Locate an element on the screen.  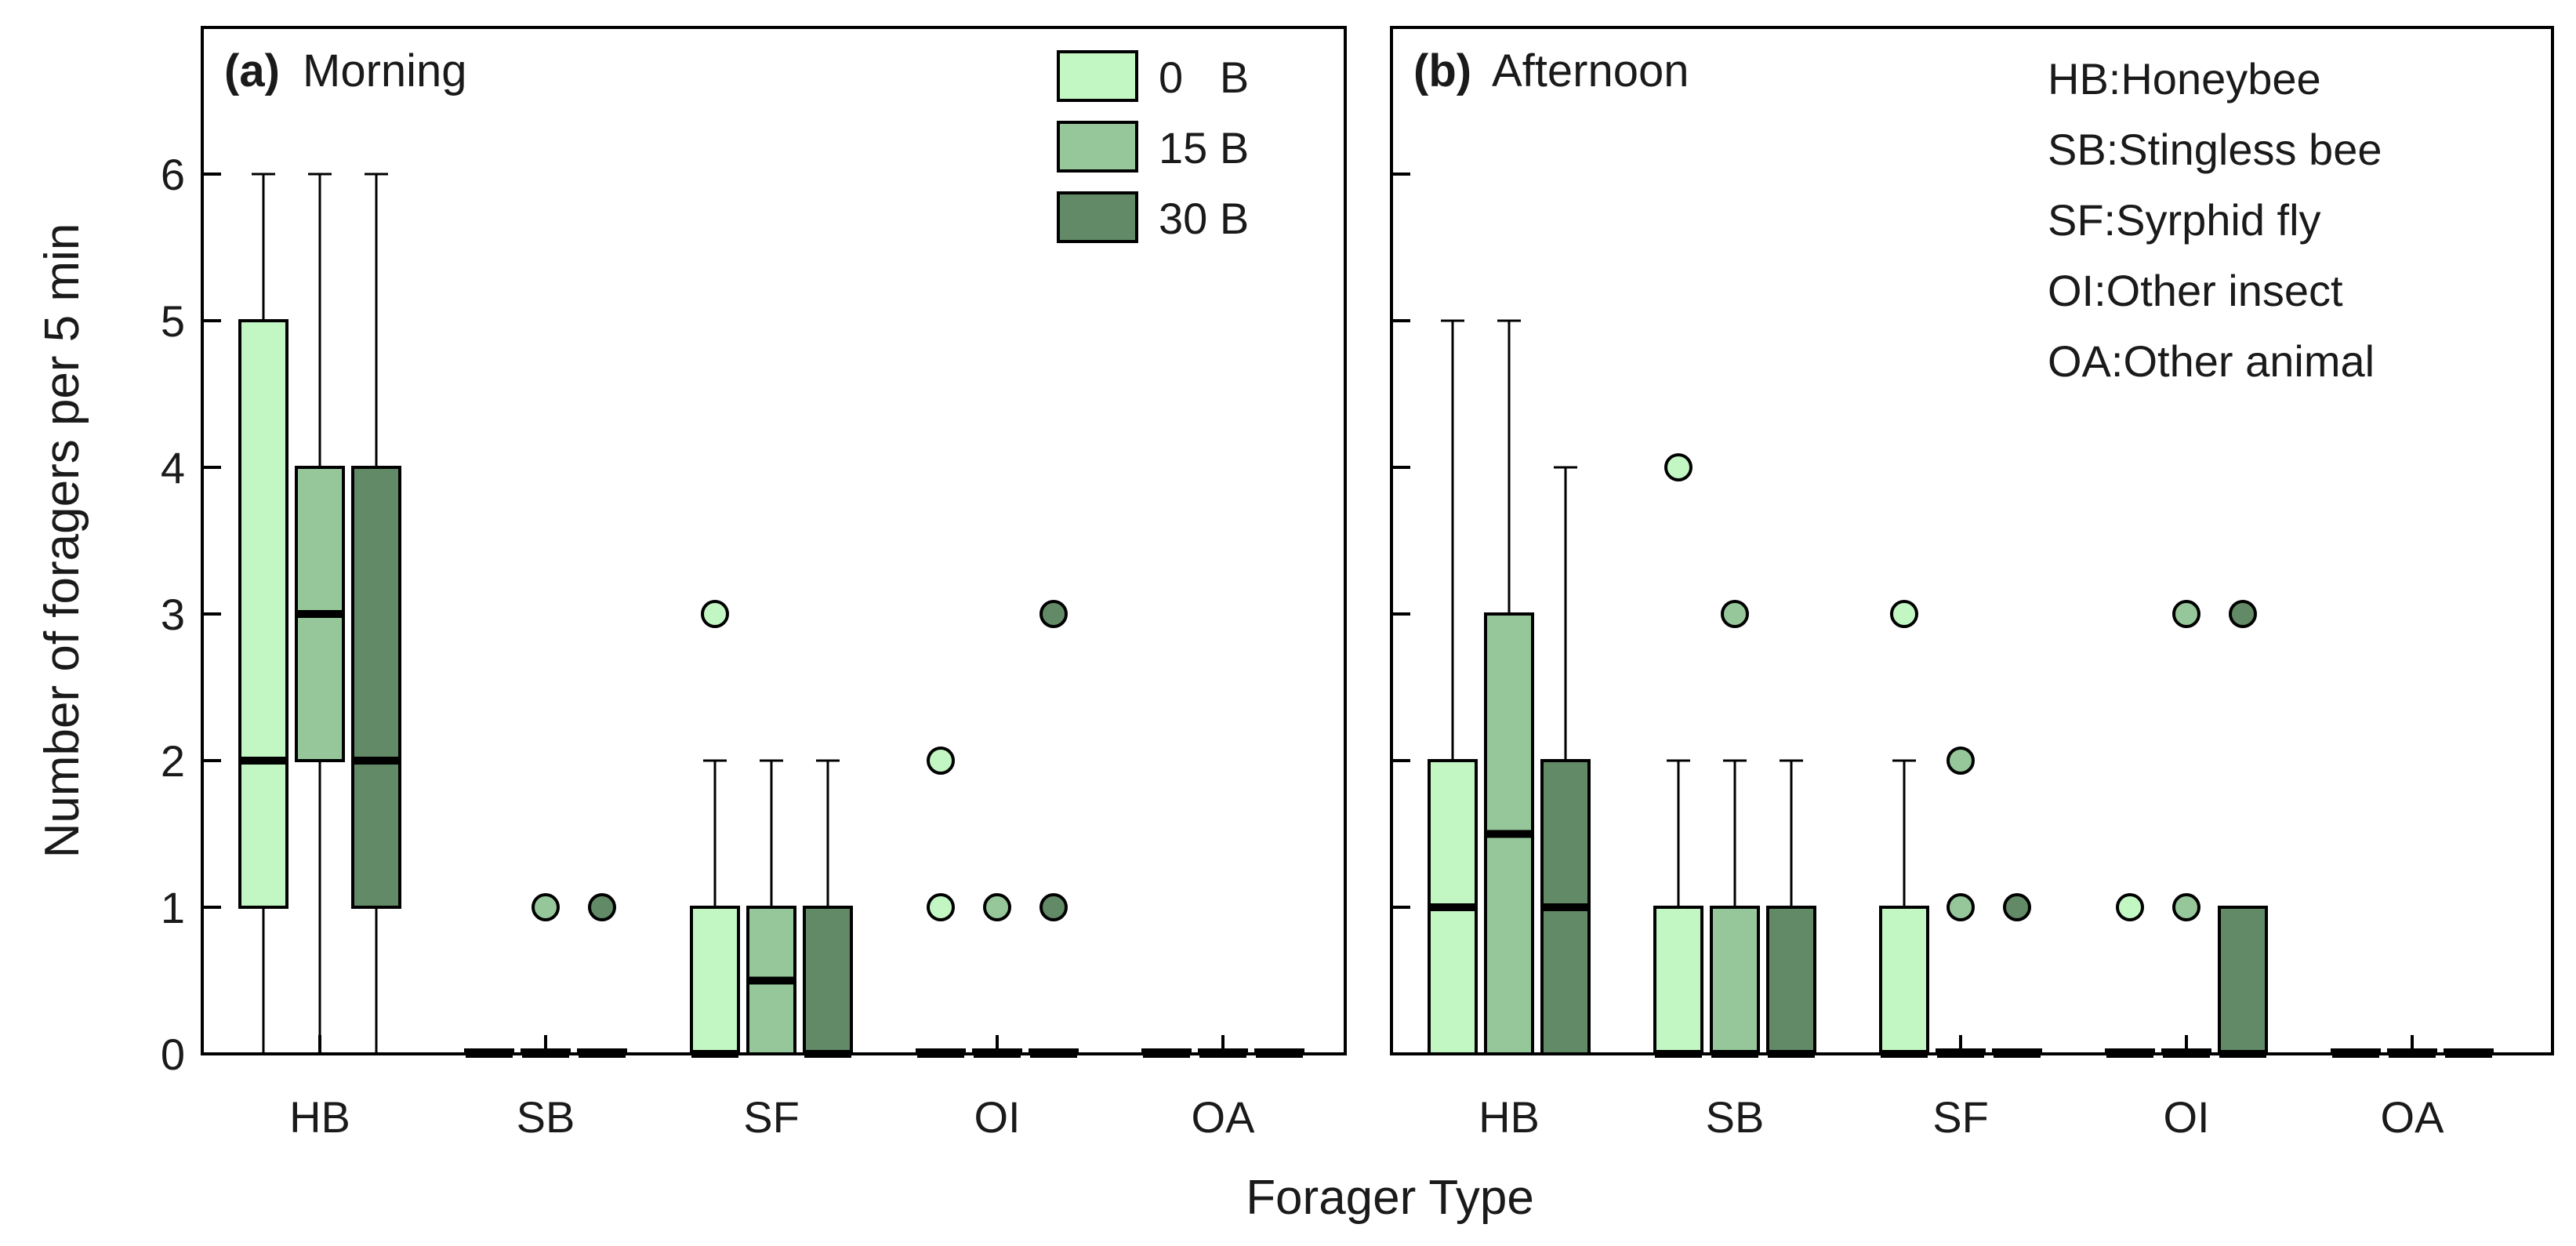
panel-title: Morning is located at coordinates (385, 70).